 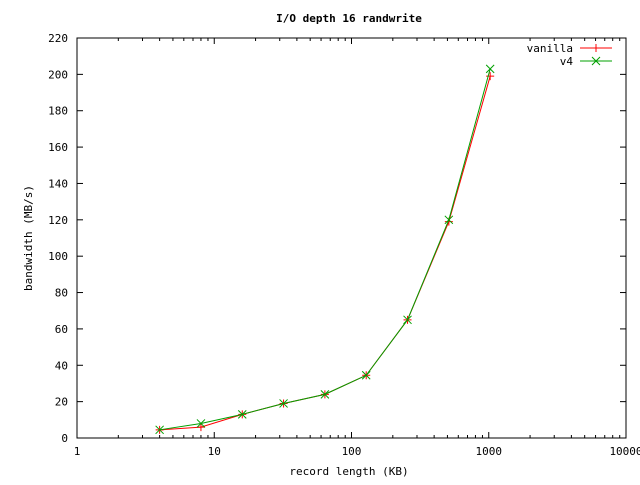 What do you see at coordinates (58, 220) in the screenshot?
I see `y-tick-label: 120` at bounding box center [58, 220].